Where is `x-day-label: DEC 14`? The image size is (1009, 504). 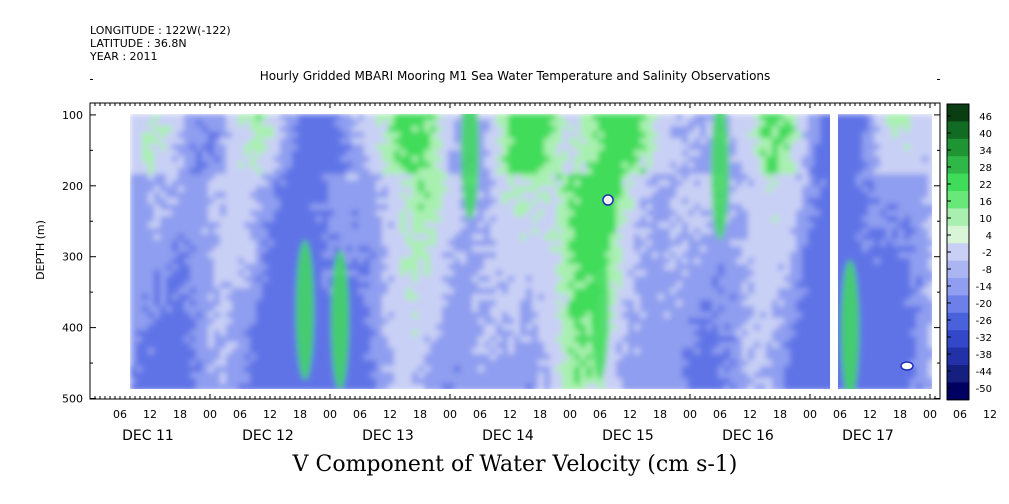 x-day-label: DEC 14 is located at coordinates (508, 436).